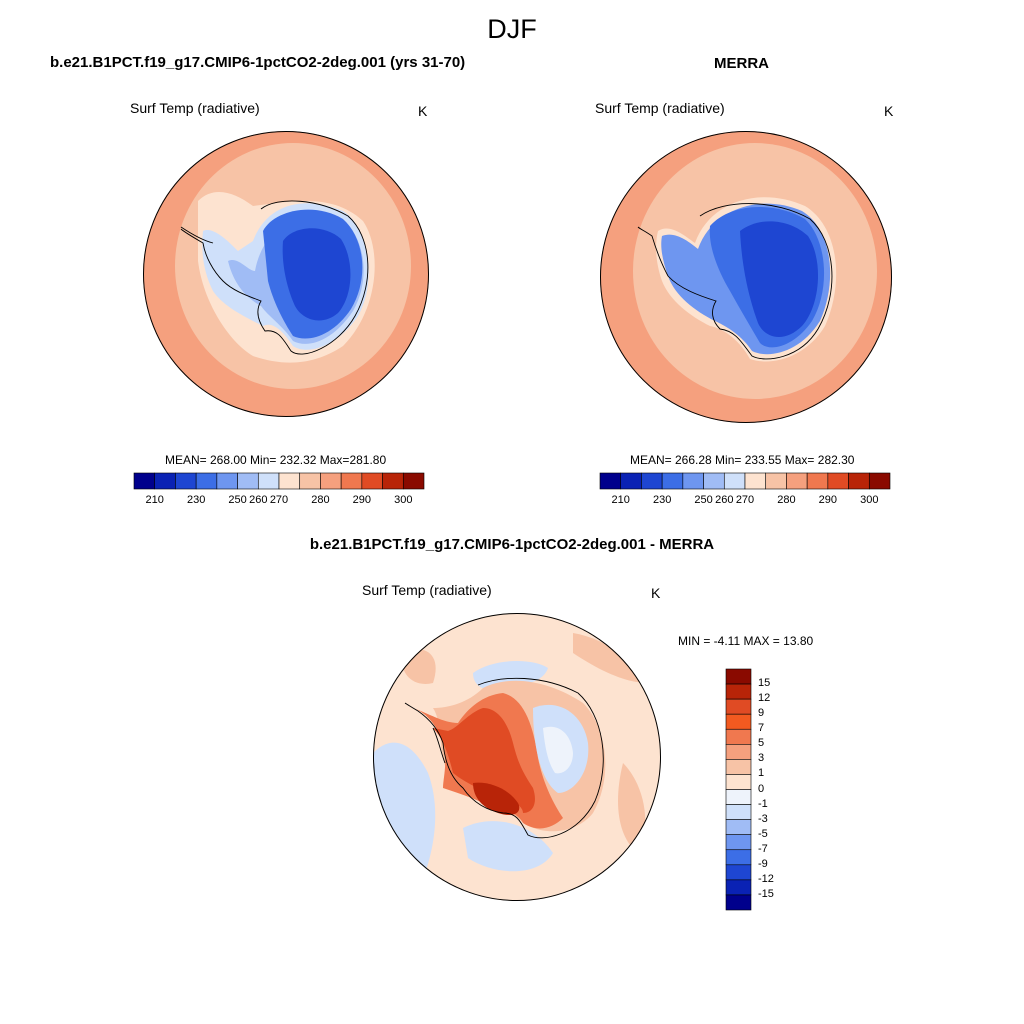 This screenshot has width=1024, height=1024. I want to click on panel-3-colorbar-labels: 15 12 9 7 5 3 1 0 -1 -3 -5 -7 -9 -12 -15, so click(778, 789).